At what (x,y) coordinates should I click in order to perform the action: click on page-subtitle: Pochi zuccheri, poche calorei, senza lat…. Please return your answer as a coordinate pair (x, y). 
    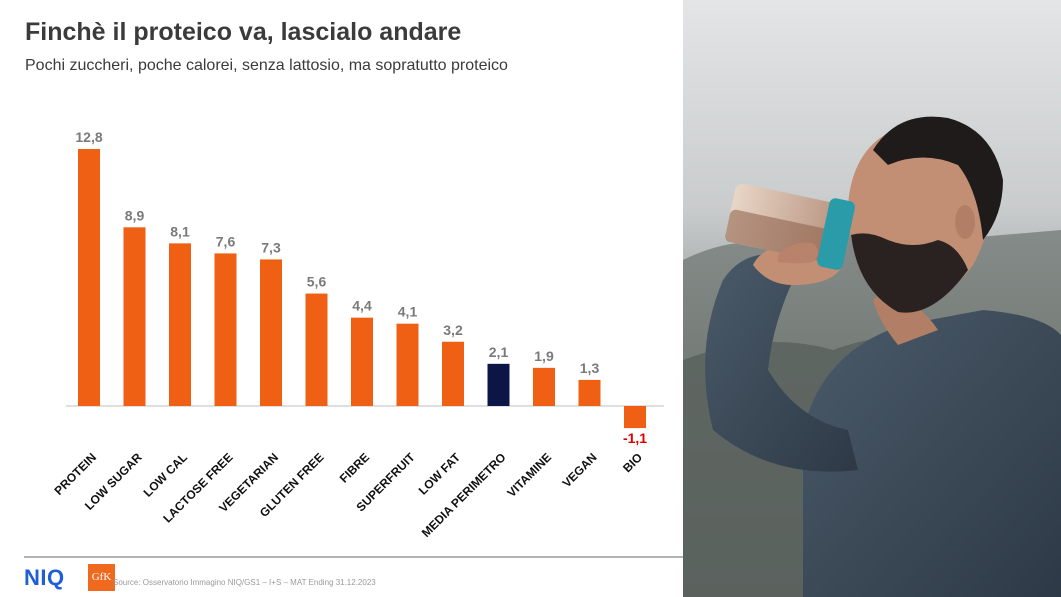
    Looking at the image, I should click on (266, 65).